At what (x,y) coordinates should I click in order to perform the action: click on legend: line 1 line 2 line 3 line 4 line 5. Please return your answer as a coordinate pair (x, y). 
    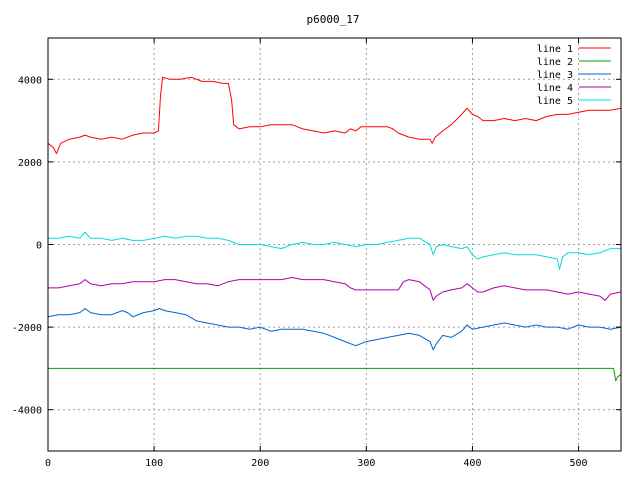
    Looking at the image, I should click on (574, 75).